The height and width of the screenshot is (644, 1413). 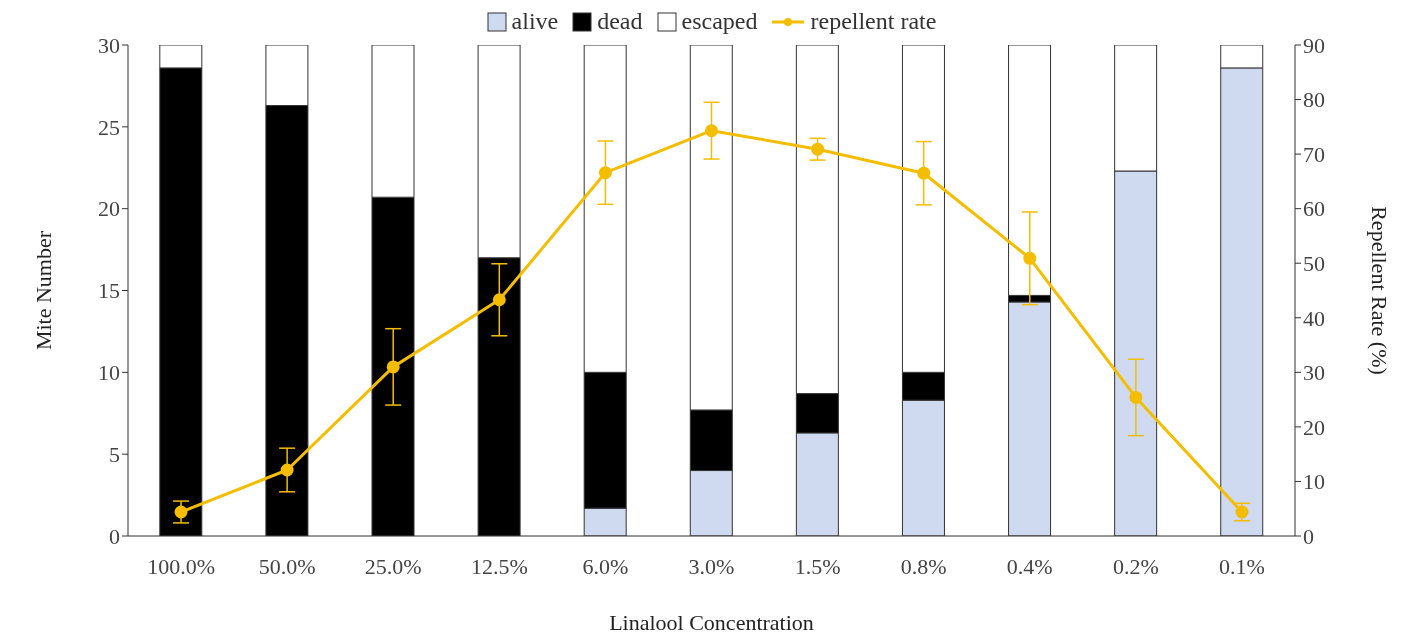 What do you see at coordinates (873, 21) in the screenshot?
I see `legend-label: repellent rate` at bounding box center [873, 21].